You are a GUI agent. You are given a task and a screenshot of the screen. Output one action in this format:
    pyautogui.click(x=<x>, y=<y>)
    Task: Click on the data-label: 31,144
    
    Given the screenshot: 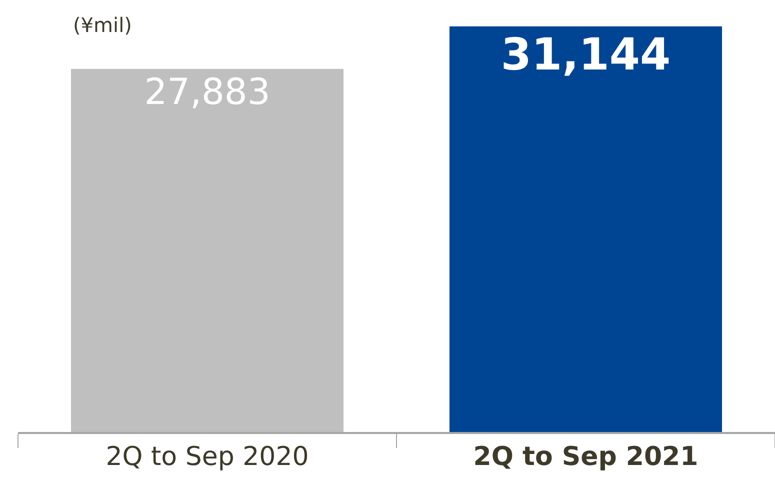 What is the action you would take?
    pyautogui.click(x=585, y=54)
    